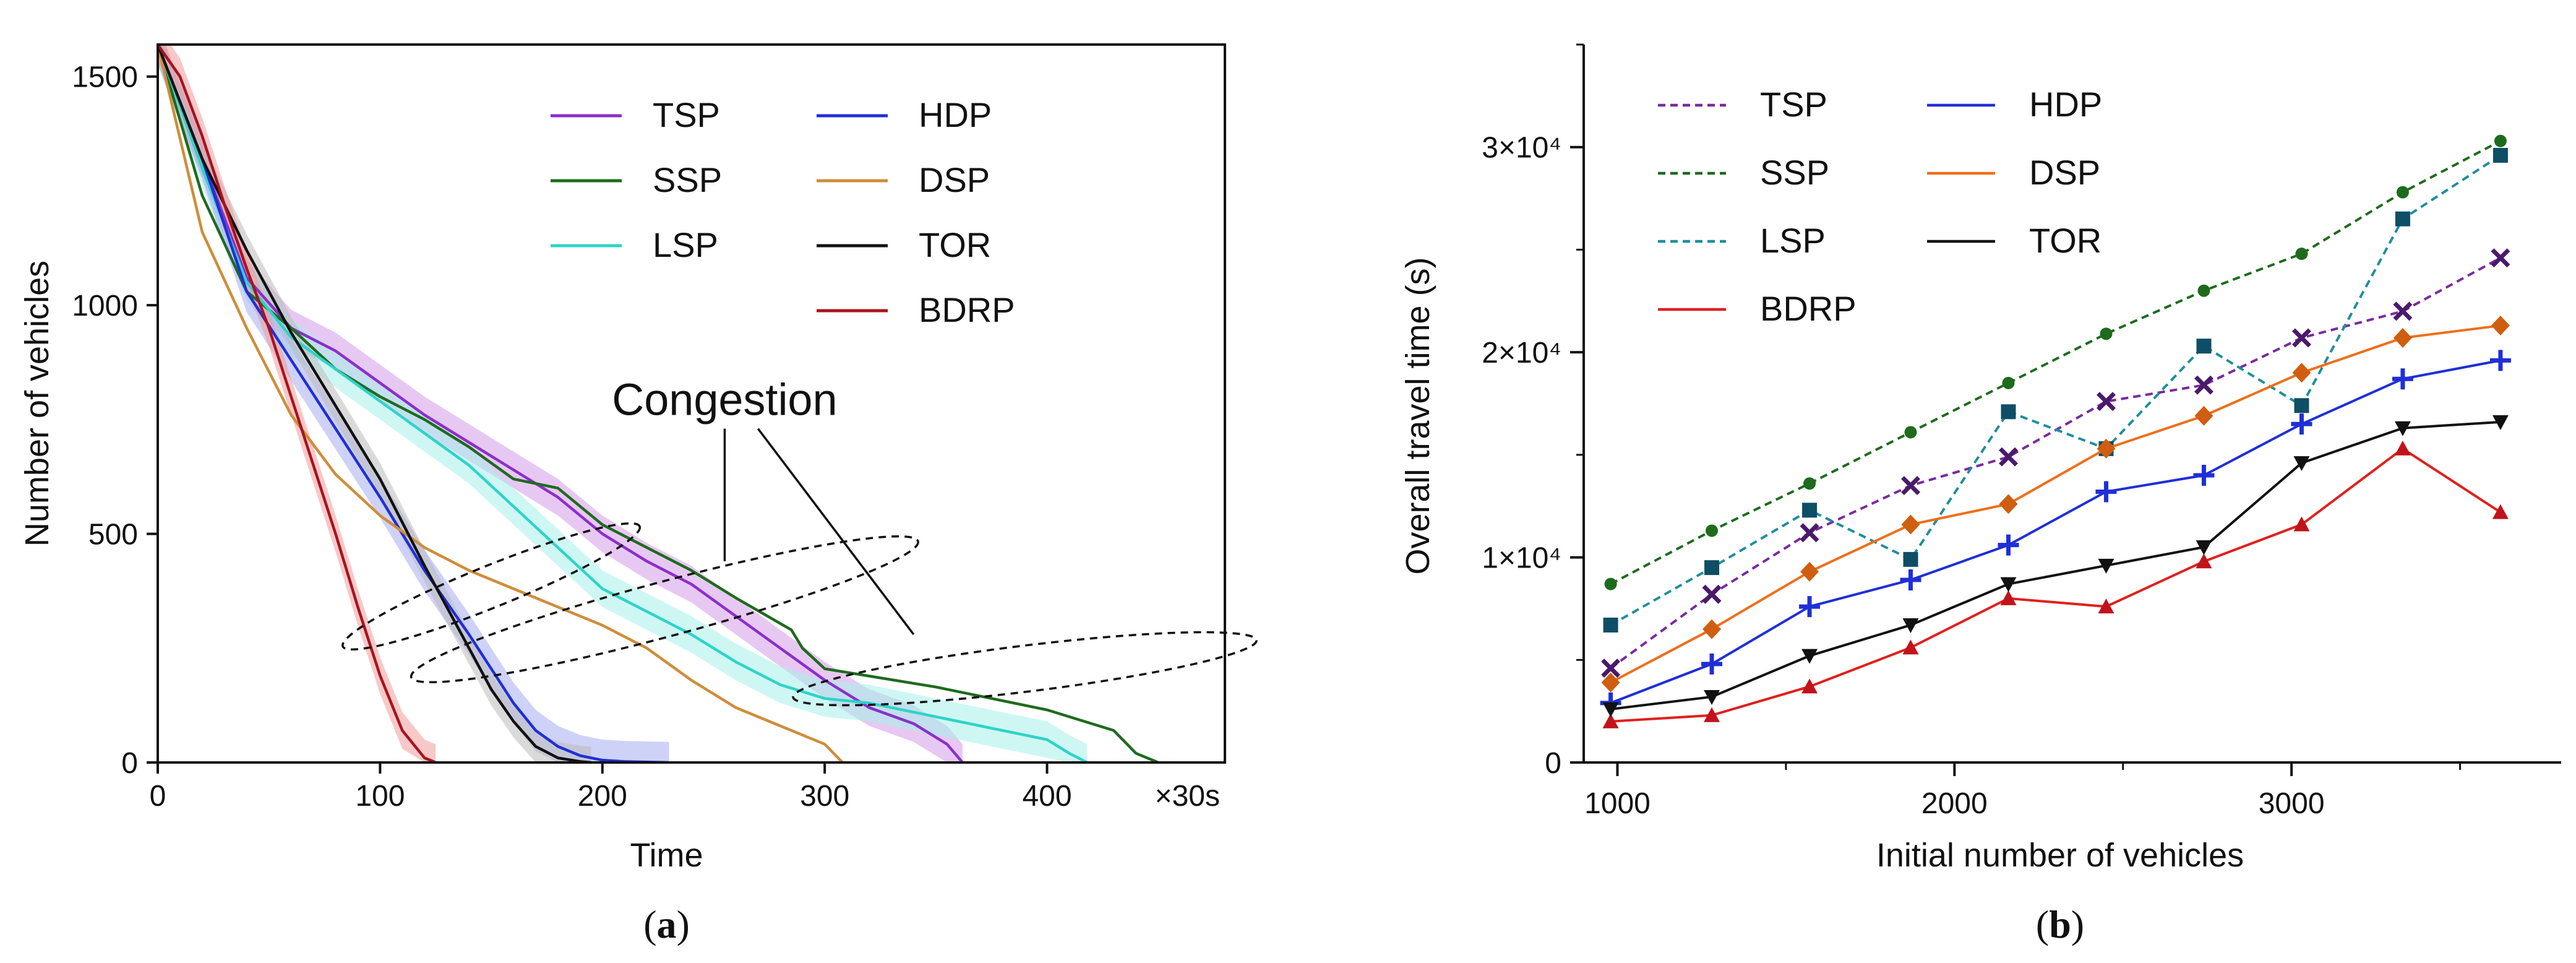  What do you see at coordinates (1521, 559) in the screenshot?
I see `y-tick-label: 1×10⁴` at bounding box center [1521, 559].